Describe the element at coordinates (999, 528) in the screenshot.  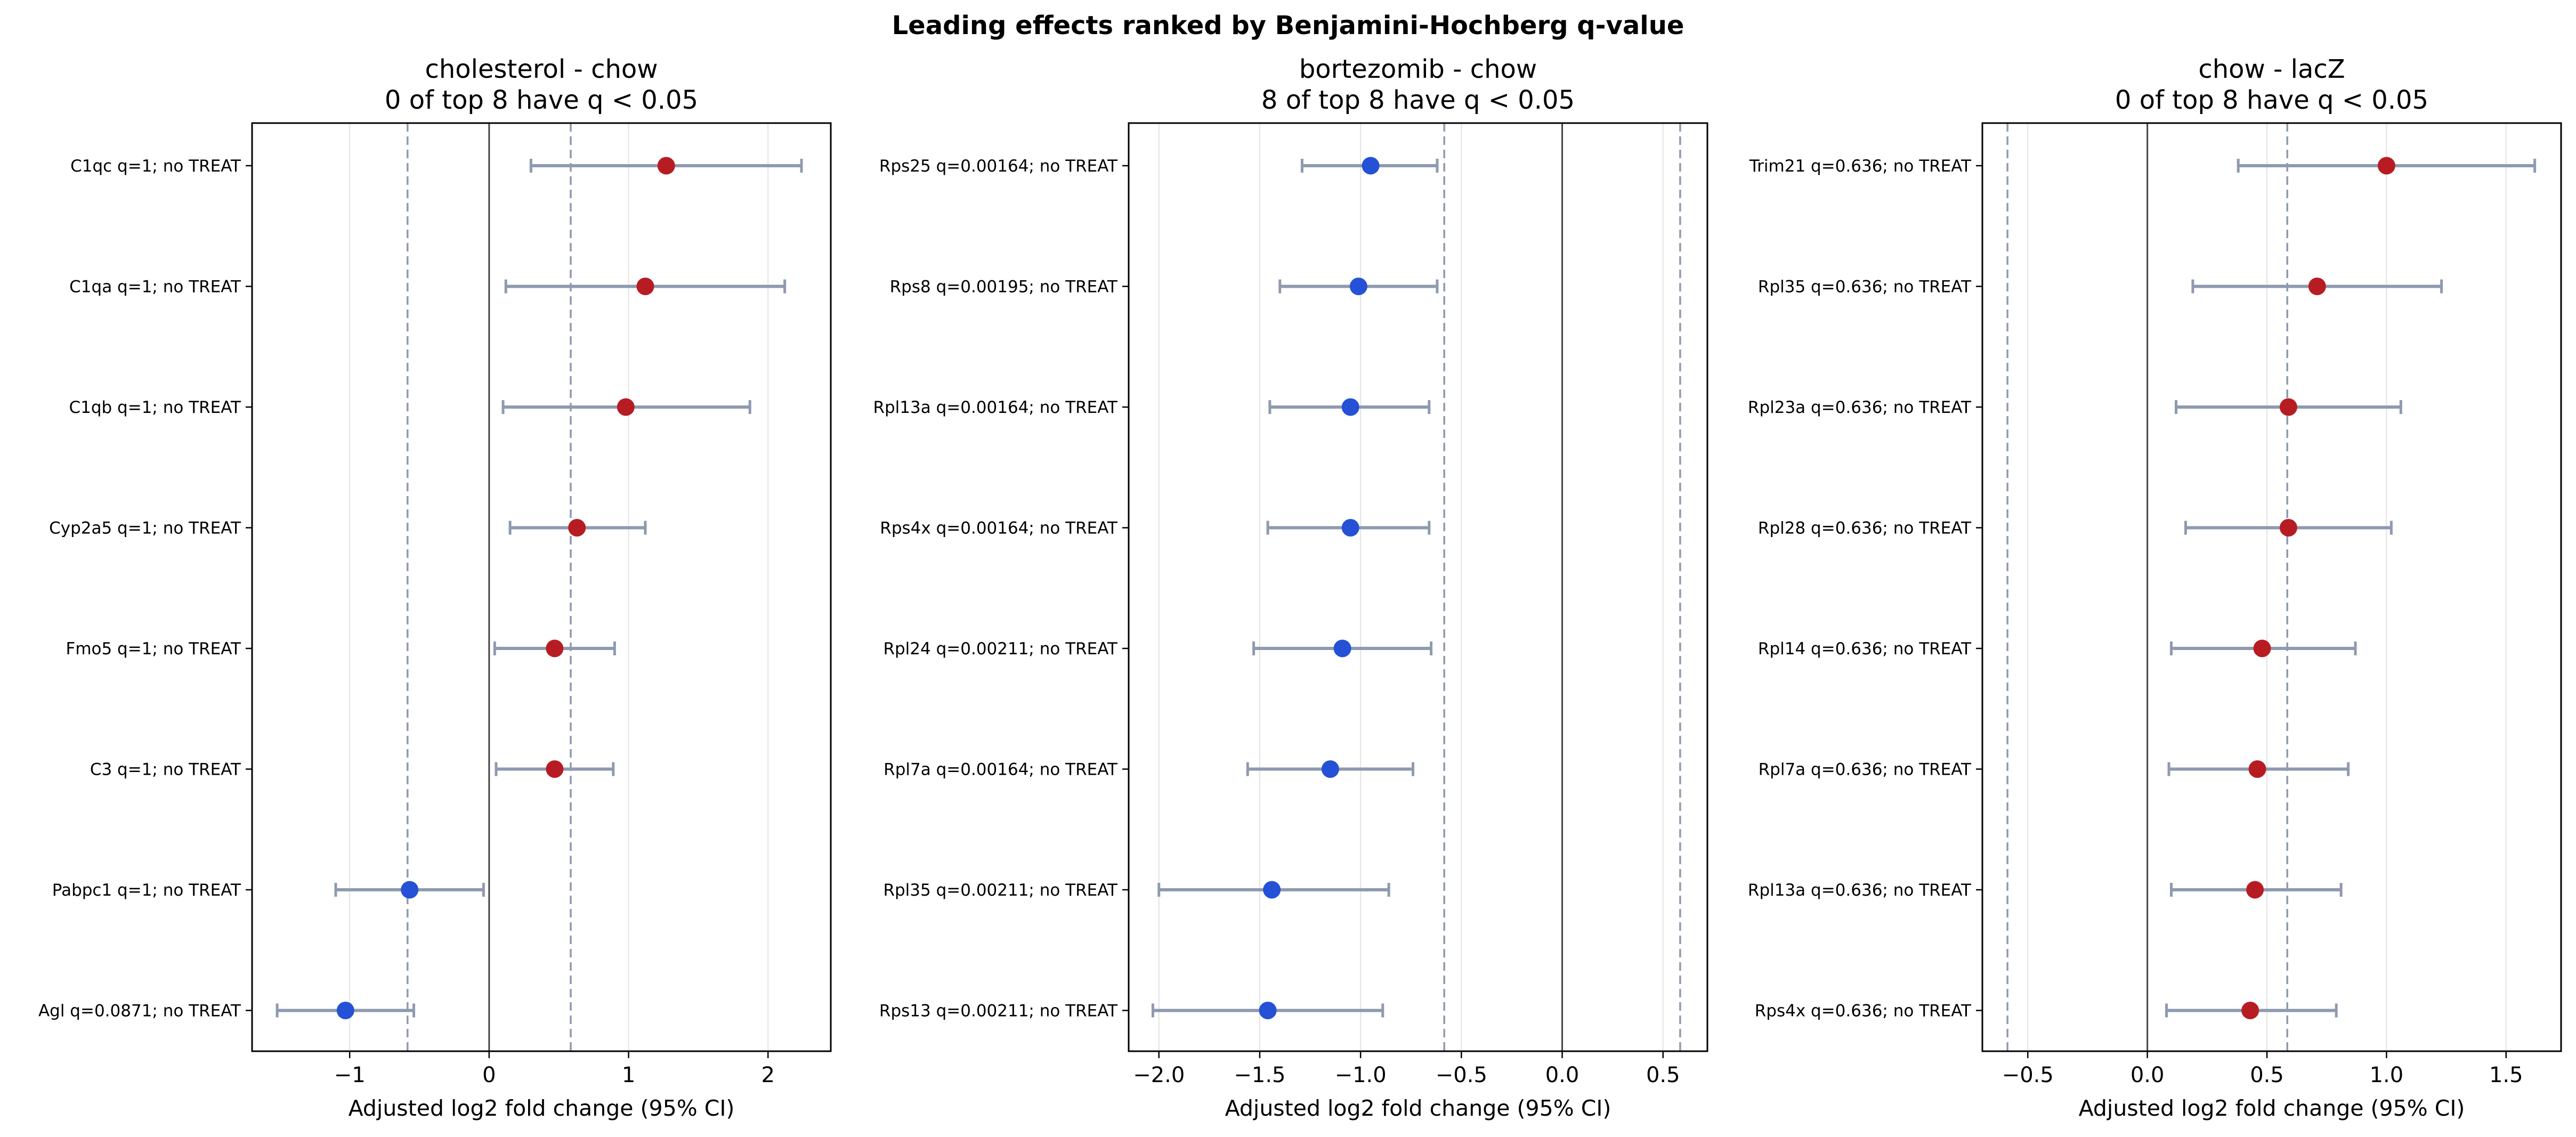
I see `row-label: Rps4x q=0.00164; no TREAT` at that location.